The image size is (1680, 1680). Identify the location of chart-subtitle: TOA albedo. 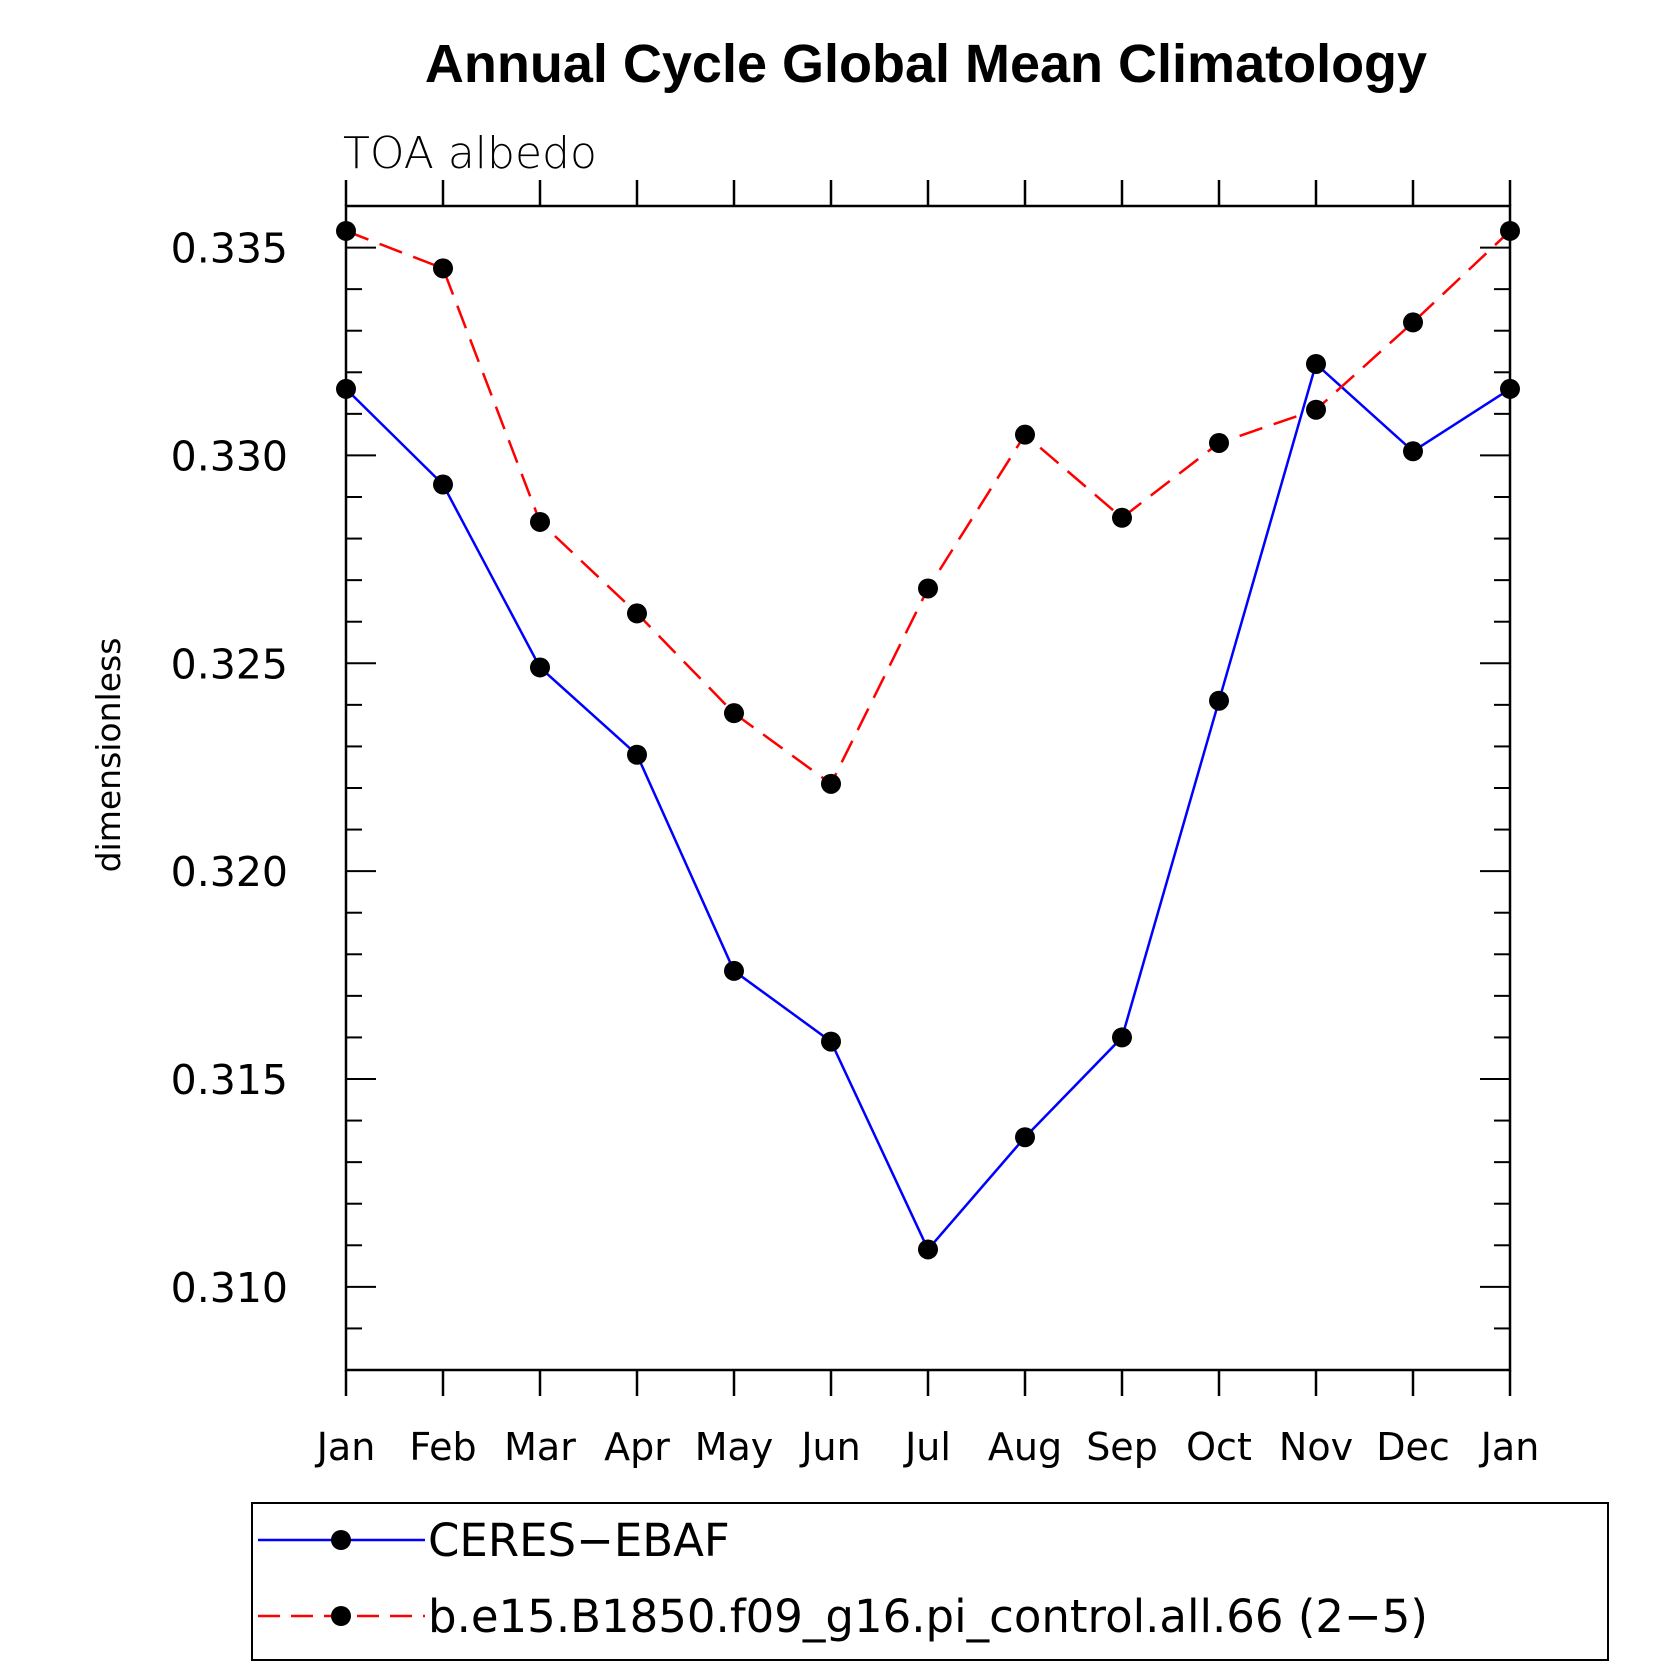
(470, 153).